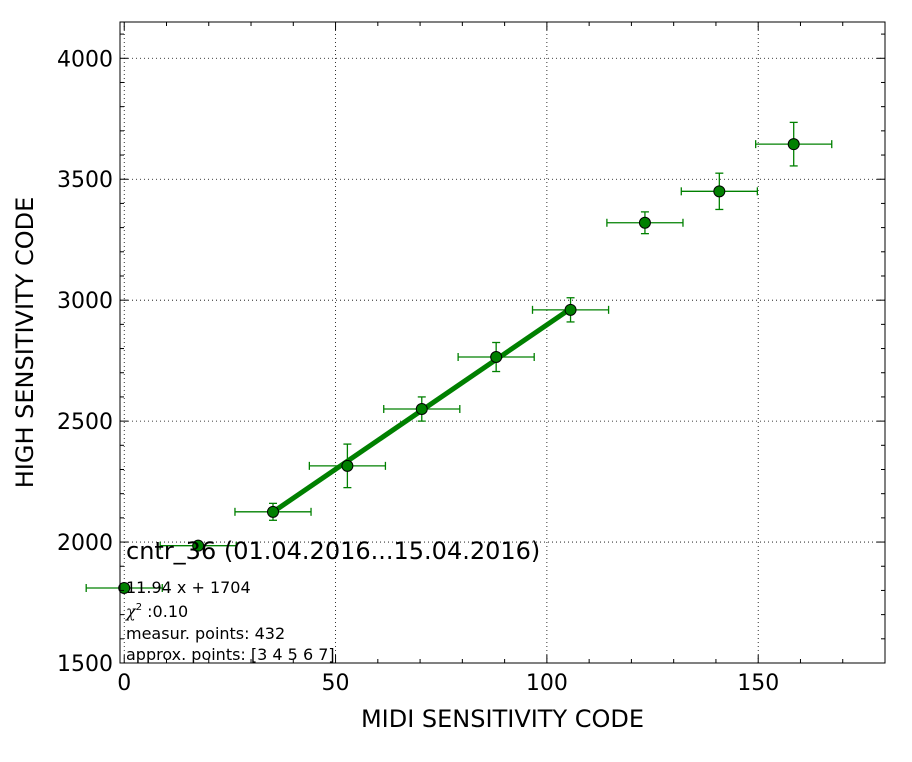 This screenshot has width=912, height=762. I want to click on fit-equation: 11.94 x + 1704, so click(188, 587).